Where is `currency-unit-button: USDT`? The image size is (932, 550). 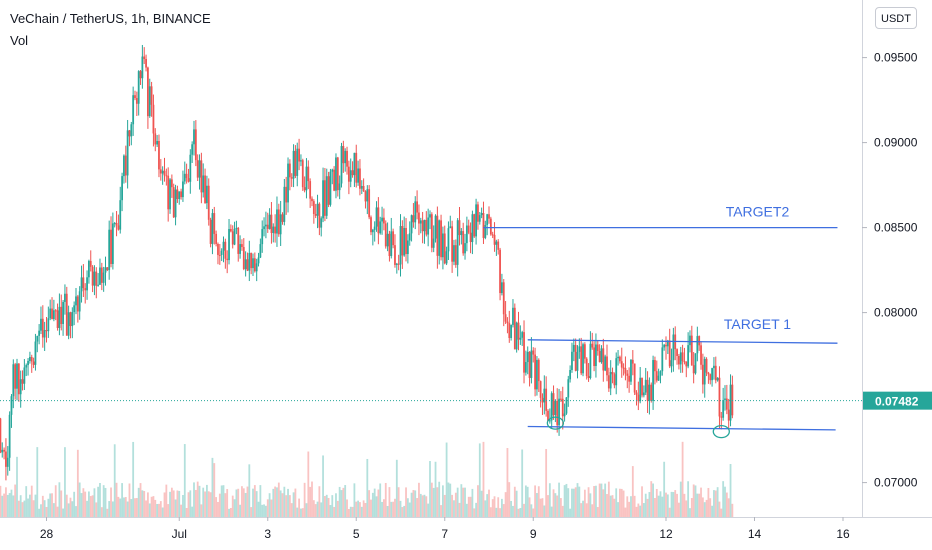
currency-unit-button: USDT is located at coordinates (896, 18).